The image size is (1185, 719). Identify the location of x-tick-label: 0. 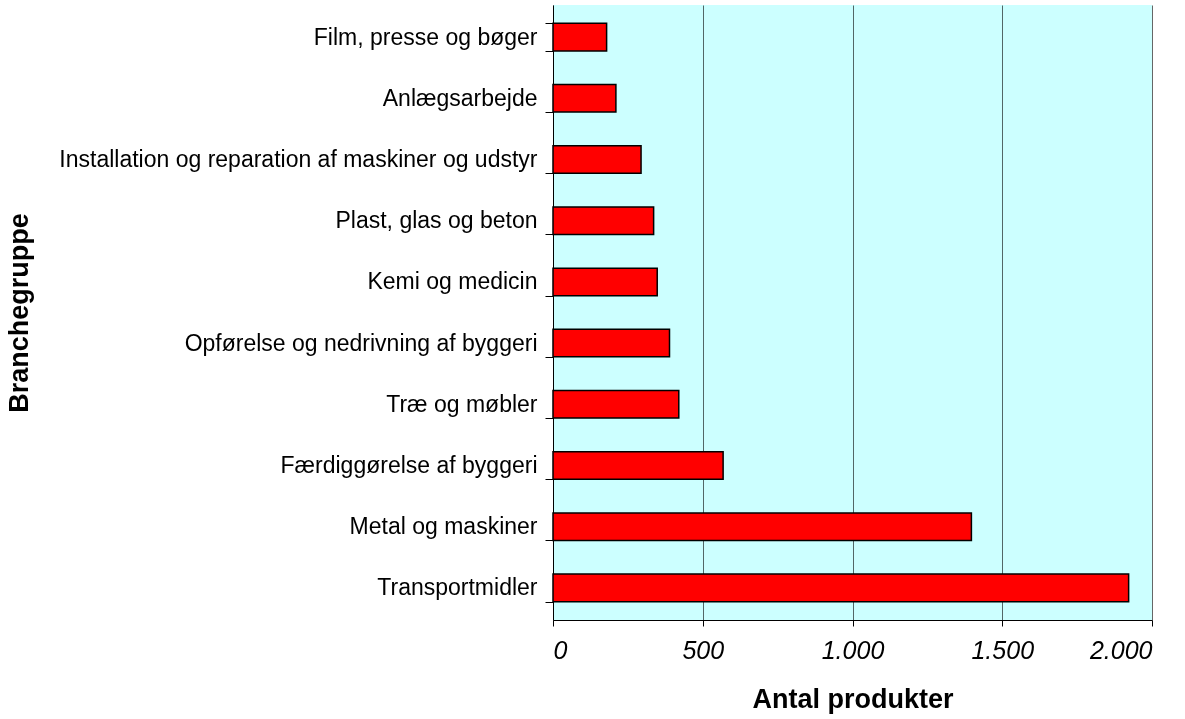
(560, 649).